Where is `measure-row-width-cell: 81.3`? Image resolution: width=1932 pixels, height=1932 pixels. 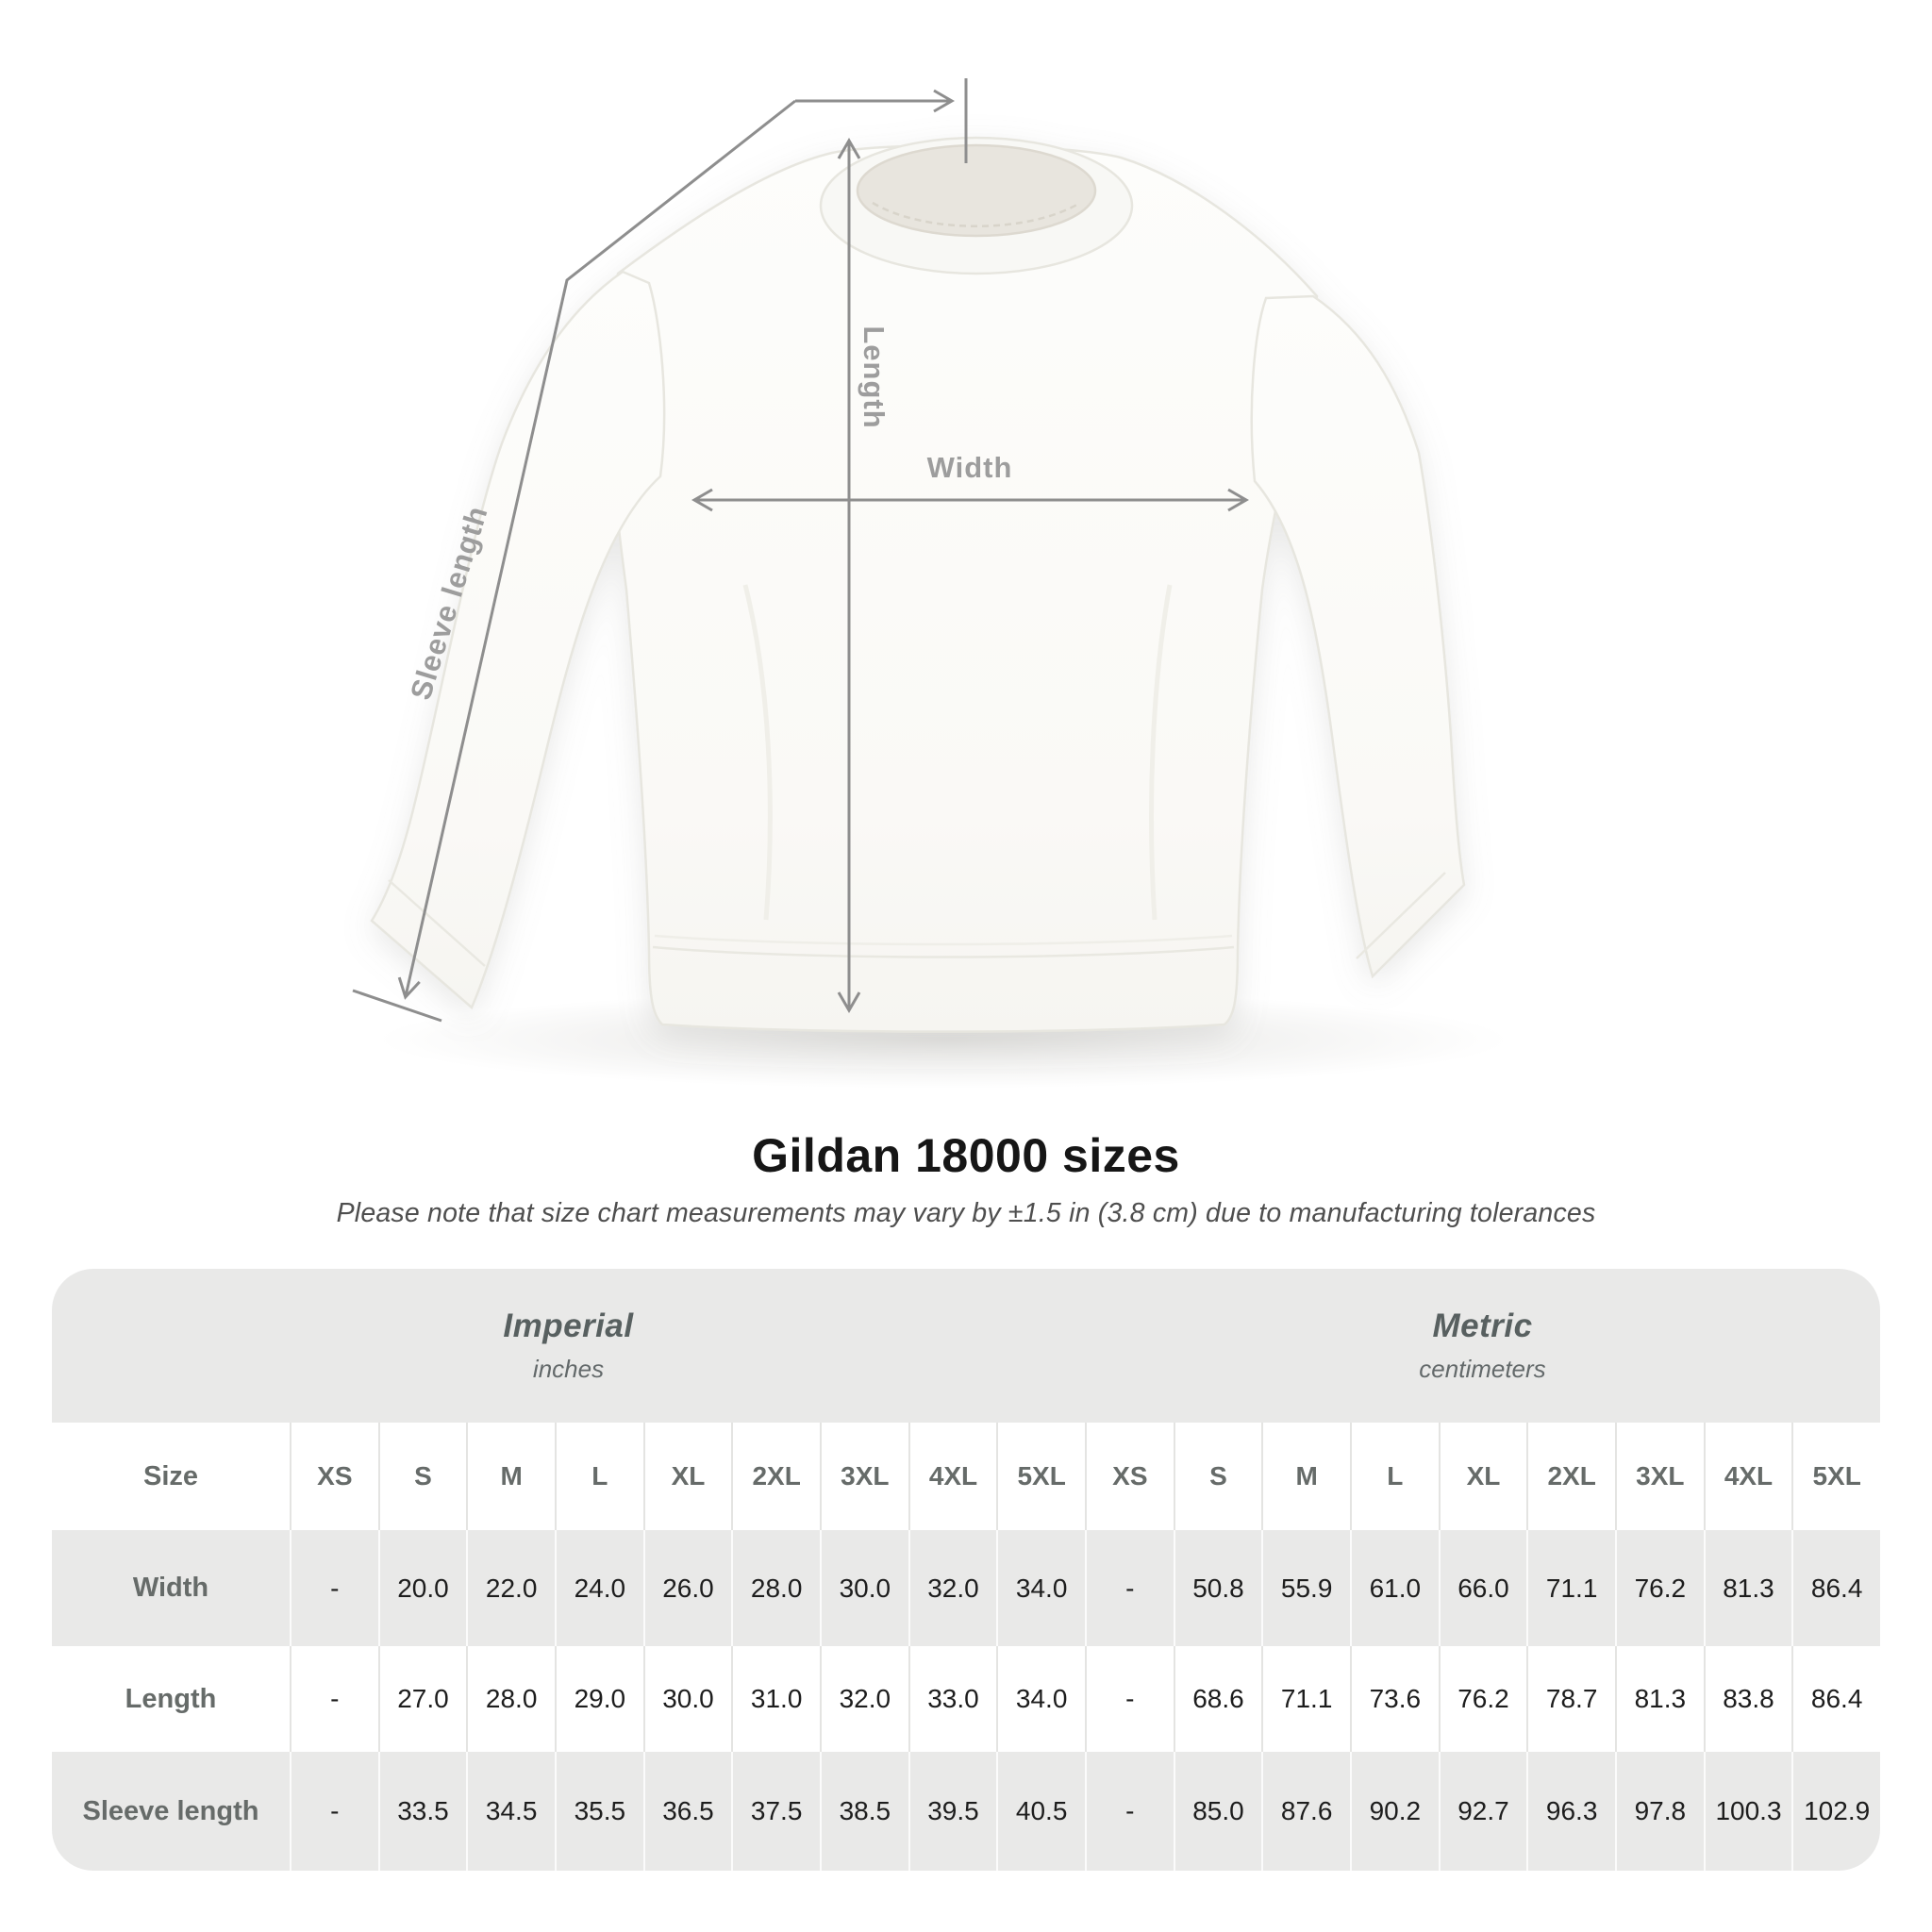 measure-row-width-cell: 81.3 is located at coordinates (1748, 1588).